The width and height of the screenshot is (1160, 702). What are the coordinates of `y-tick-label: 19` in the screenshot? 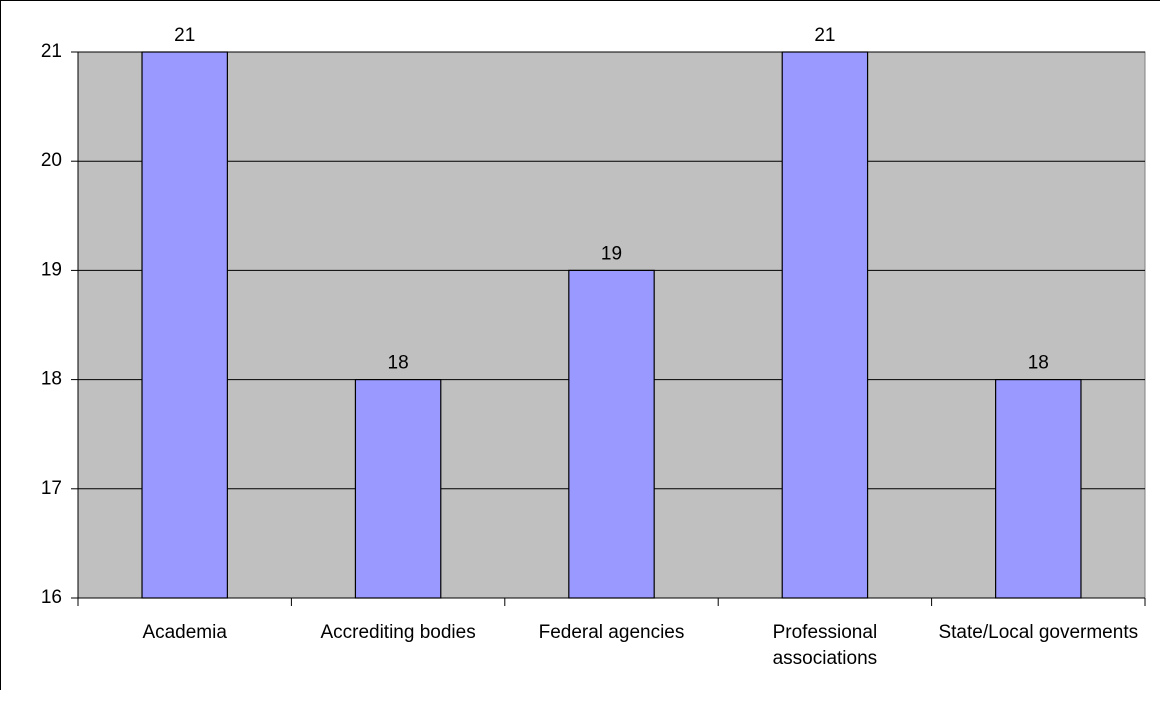 It's located at (51, 269).